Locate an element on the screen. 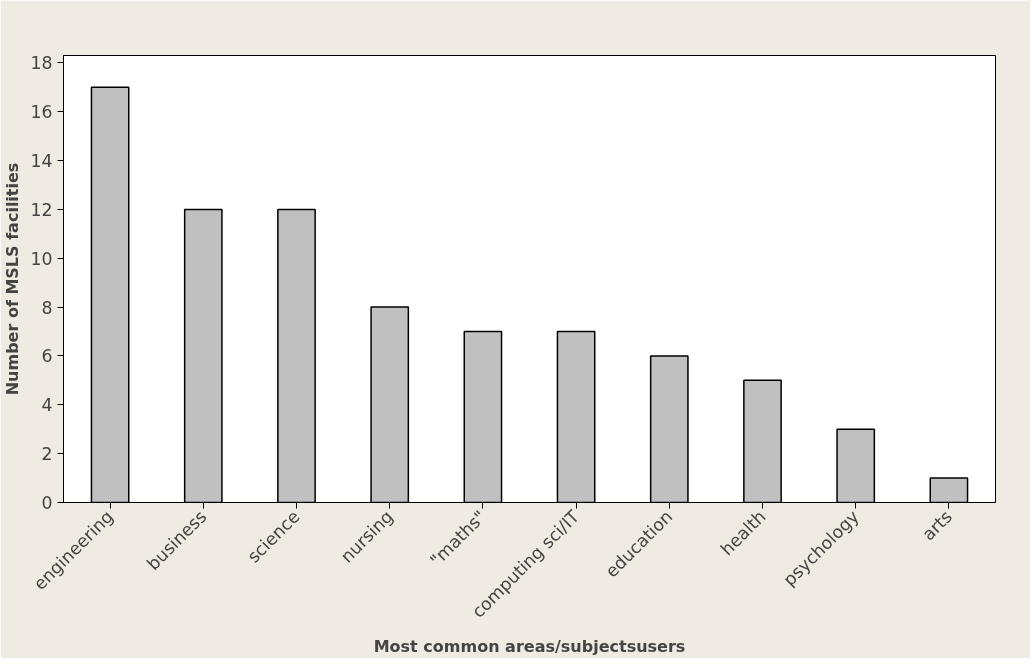  y-tick-label: 18 is located at coordinates (41, 63).